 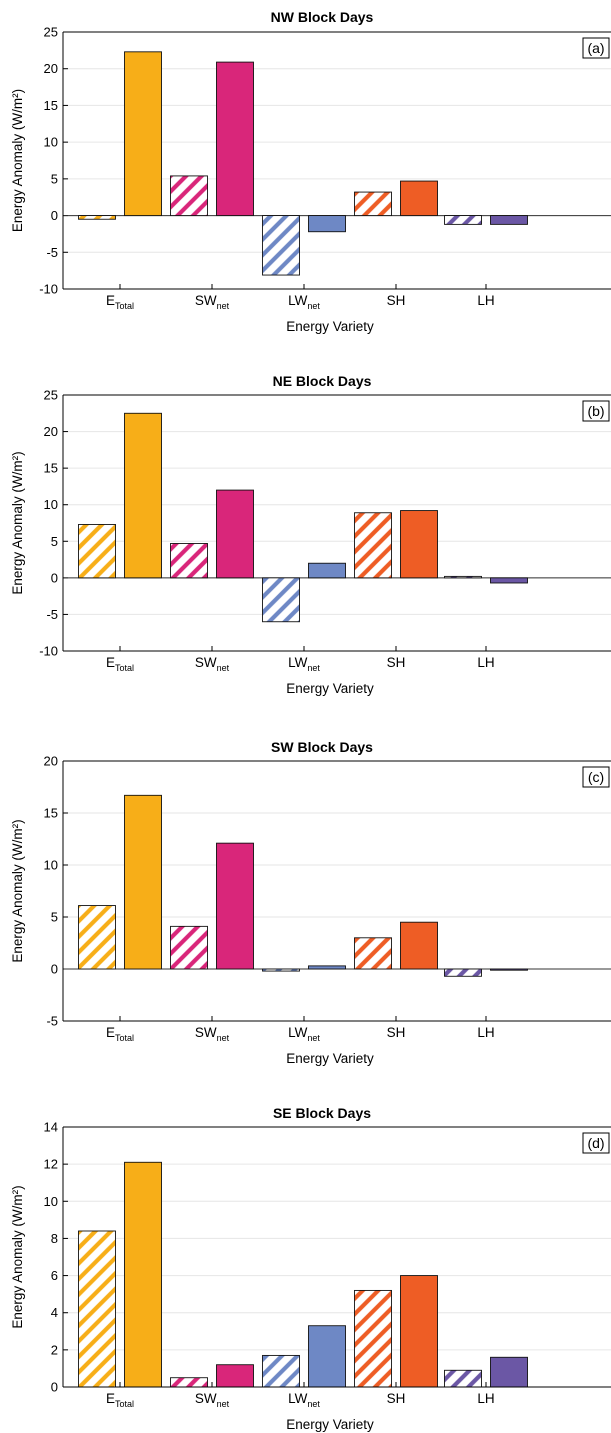 I want to click on panel-title: SE Block Days, so click(x=322, y=1113).